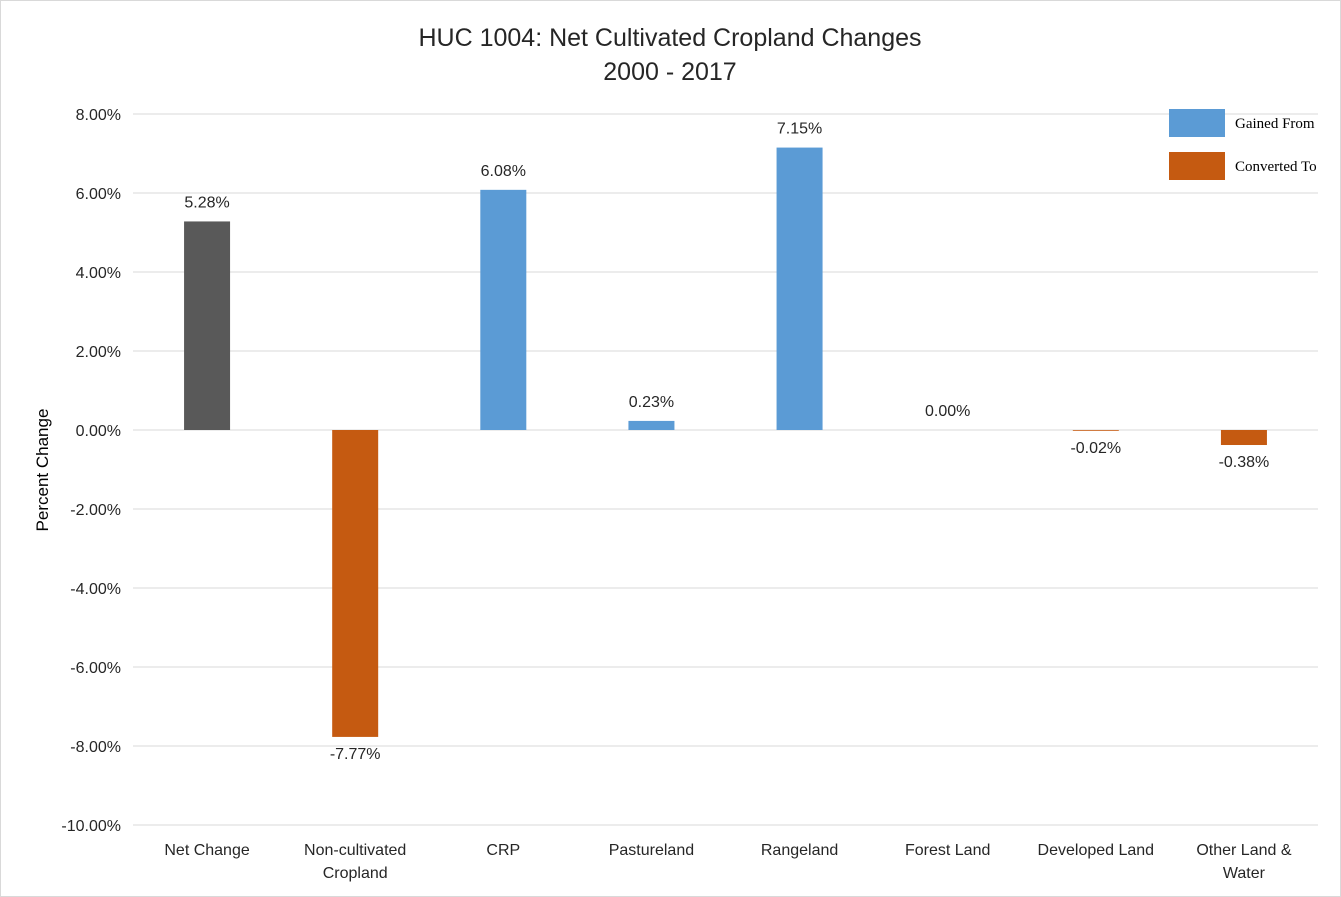  Describe the element at coordinates (799, 850) in the screenshot. I see `x-tick-label: Rangeland` at that location.